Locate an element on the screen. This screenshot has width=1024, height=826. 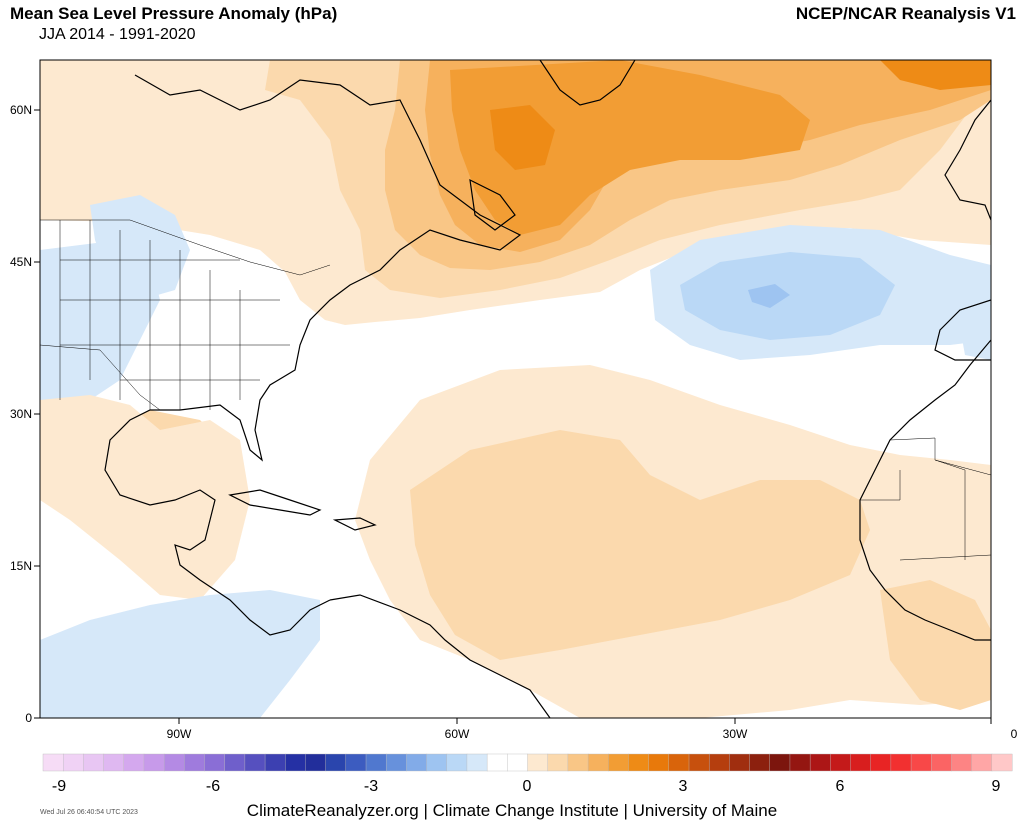
colorbar-tick-minus9: -9 is located at coordinates (59, 786).